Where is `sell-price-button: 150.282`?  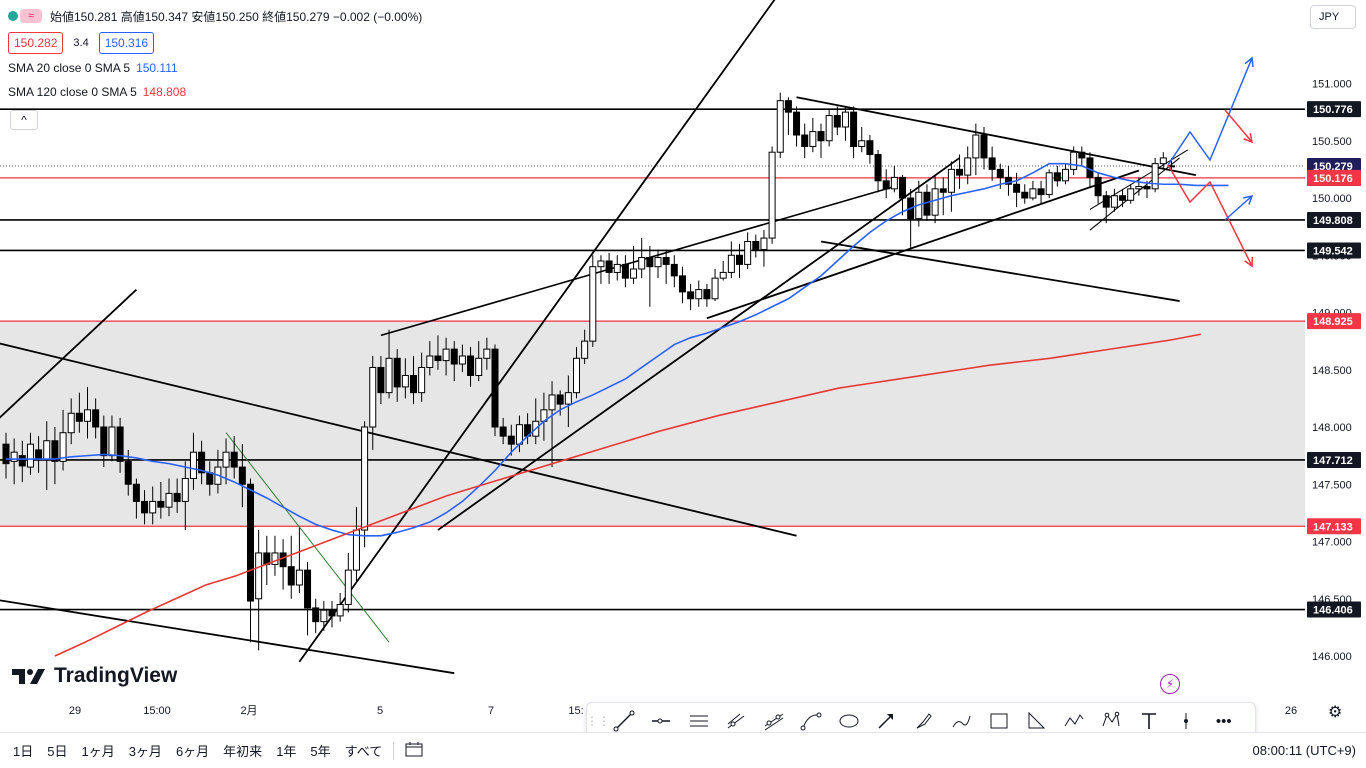 sell-price-button: 150.282 is located at coordinates (36, 43).